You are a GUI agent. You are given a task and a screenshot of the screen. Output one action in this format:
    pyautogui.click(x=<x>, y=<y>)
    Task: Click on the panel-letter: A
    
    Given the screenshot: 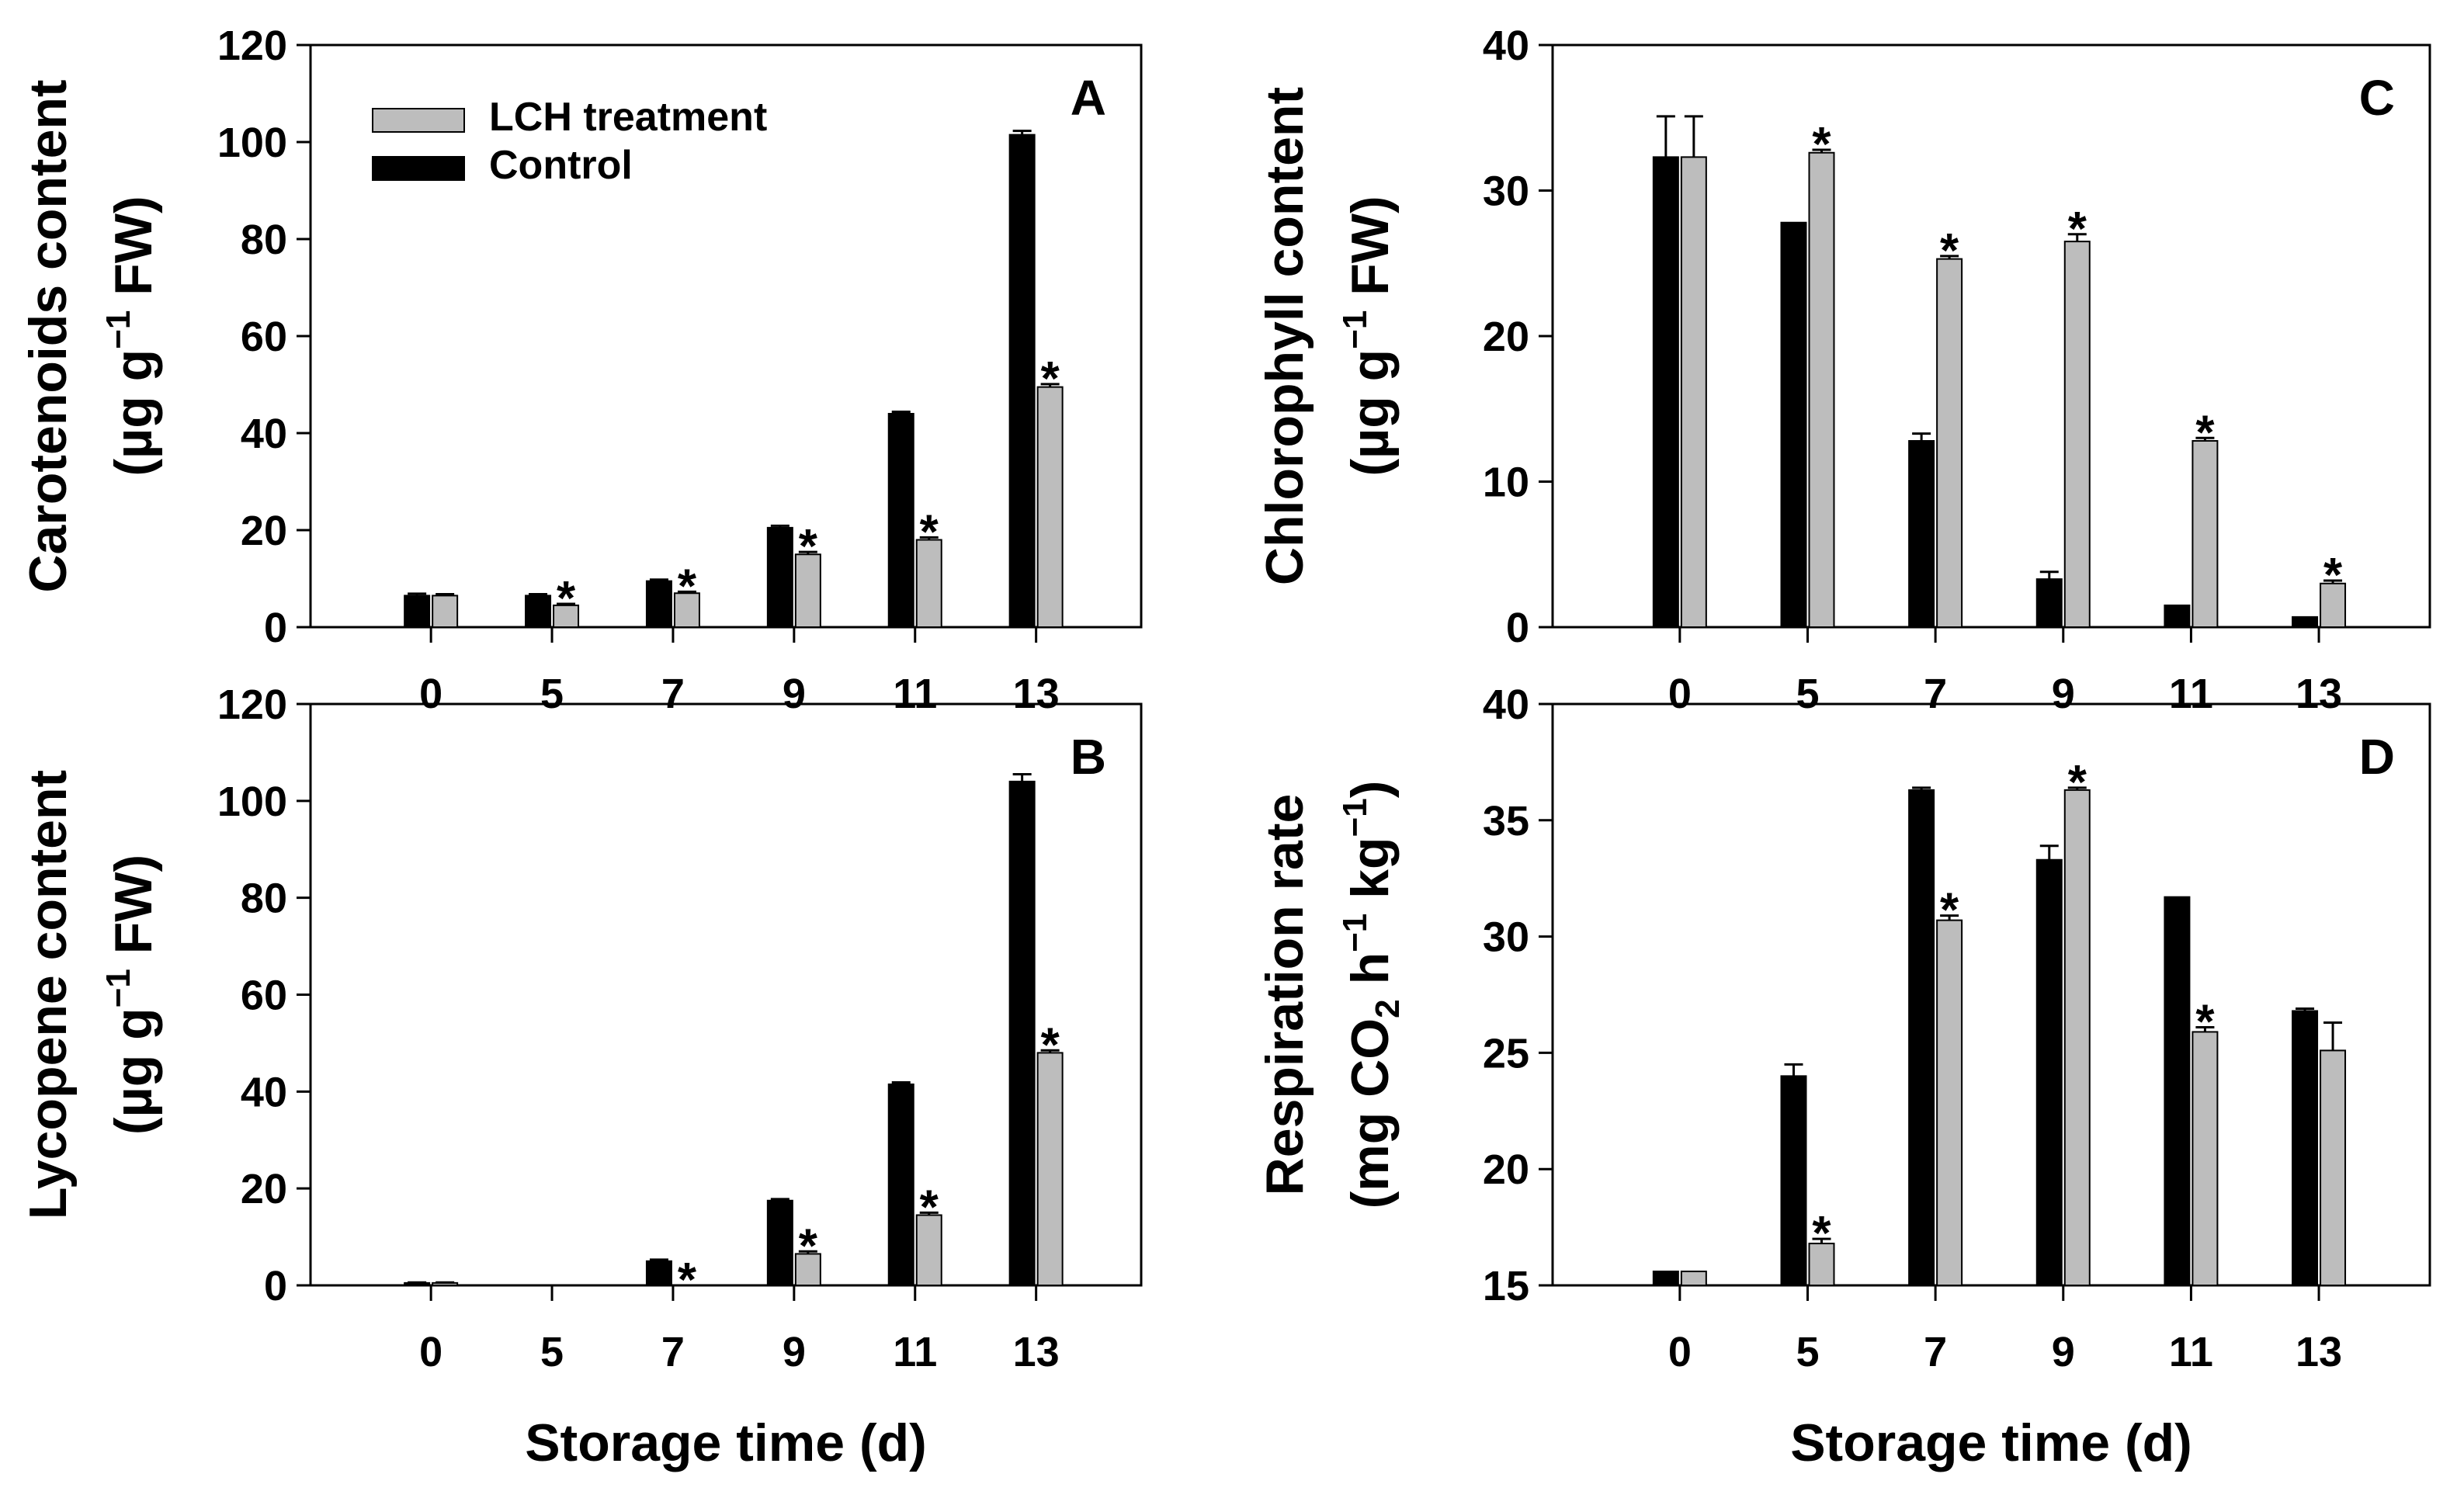 What is the action you would take?
    pyautogui.click(x=1089, y=98)
    